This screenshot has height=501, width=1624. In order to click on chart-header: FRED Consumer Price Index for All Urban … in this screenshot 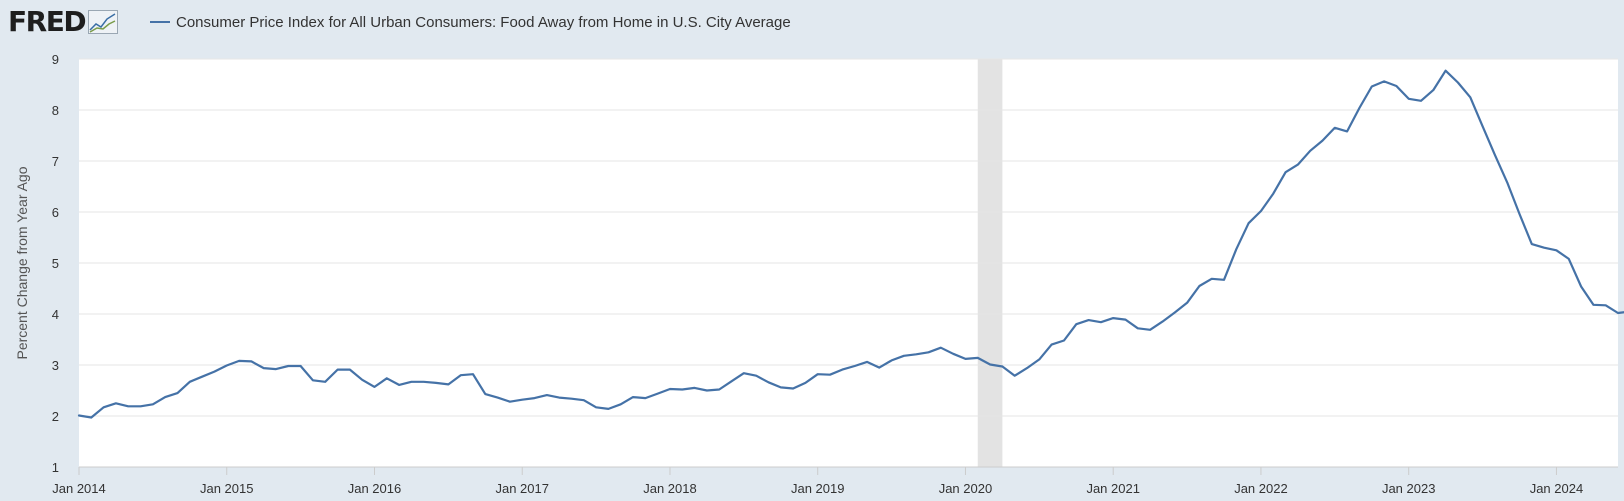, I will do `click(812, 22)`.